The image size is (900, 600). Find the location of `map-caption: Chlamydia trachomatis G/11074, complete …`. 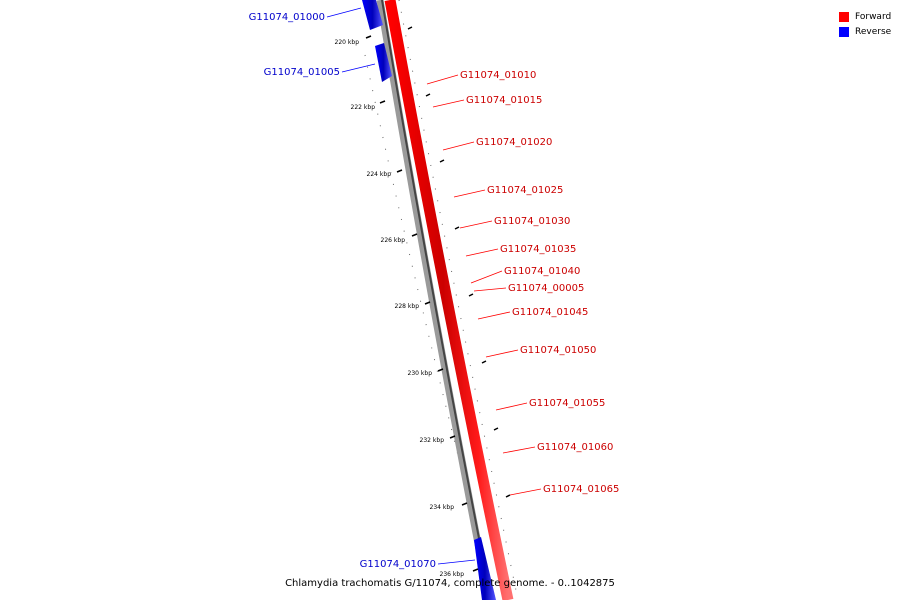

map-caption: Chlamydia trachomatis G/11074, complete … is located at coordinates (450, 583).